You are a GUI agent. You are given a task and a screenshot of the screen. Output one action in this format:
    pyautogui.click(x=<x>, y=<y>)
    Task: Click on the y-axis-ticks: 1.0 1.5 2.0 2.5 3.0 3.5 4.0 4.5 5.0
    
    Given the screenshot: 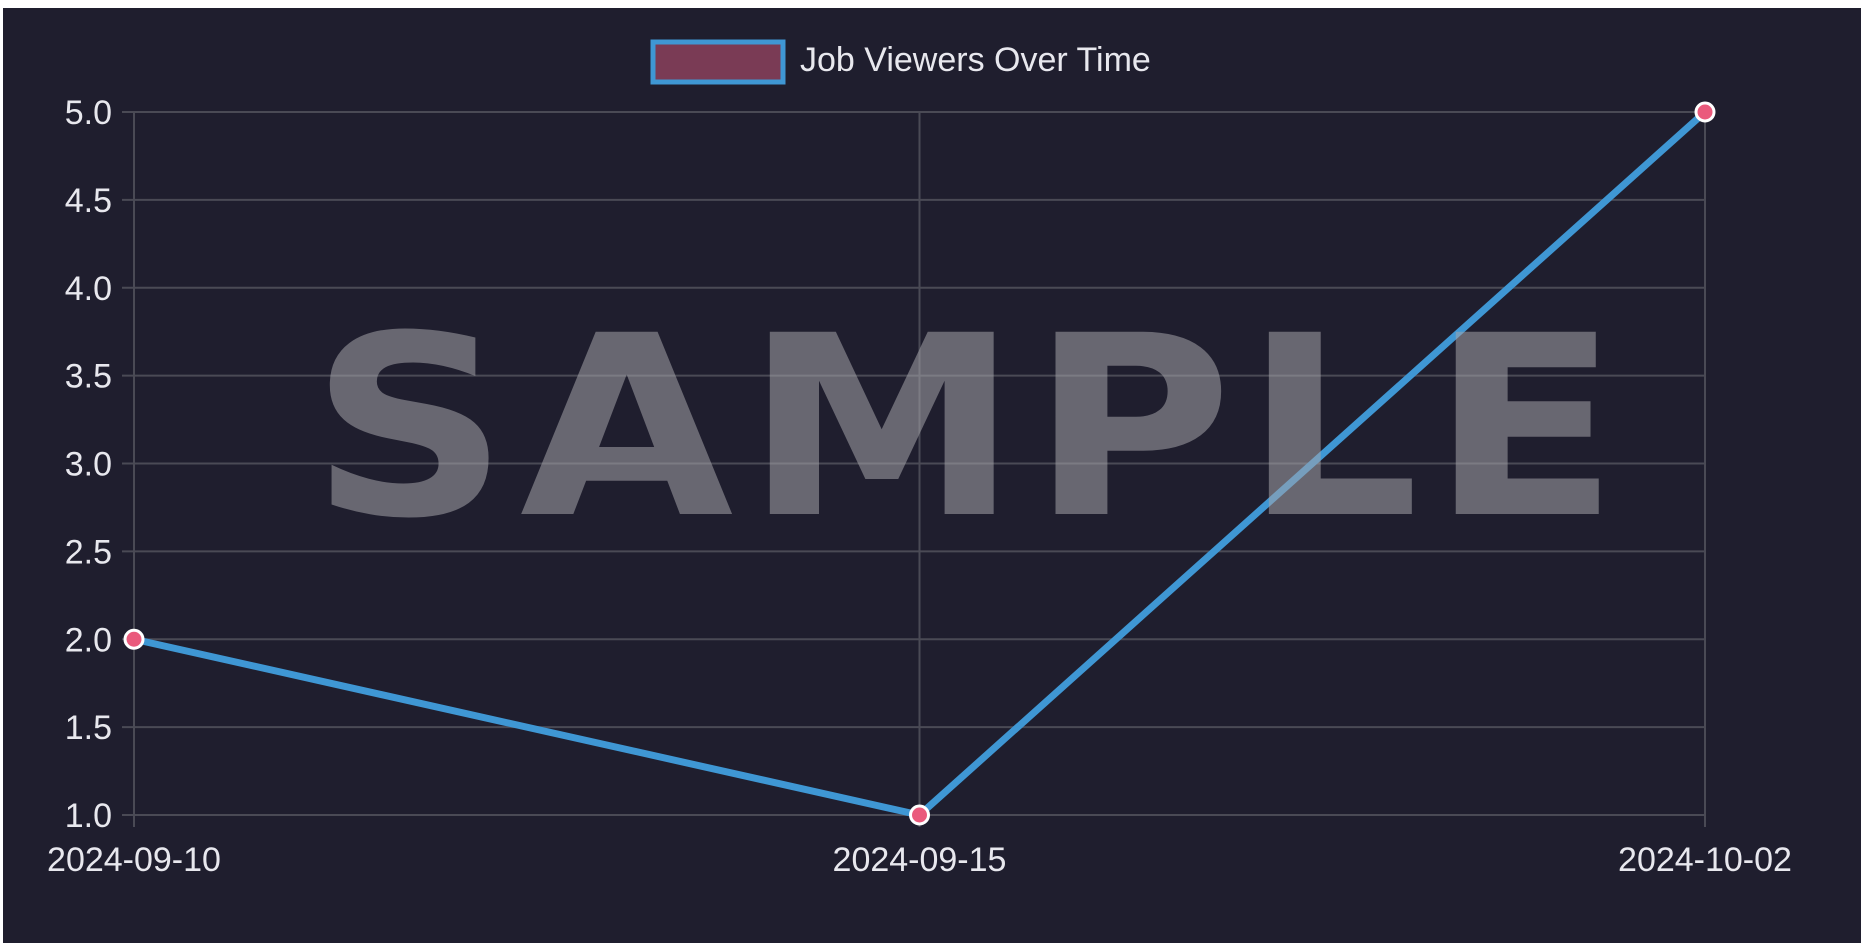 What is the action you would take?
    pyautogui.click(x=88, y=464)
    